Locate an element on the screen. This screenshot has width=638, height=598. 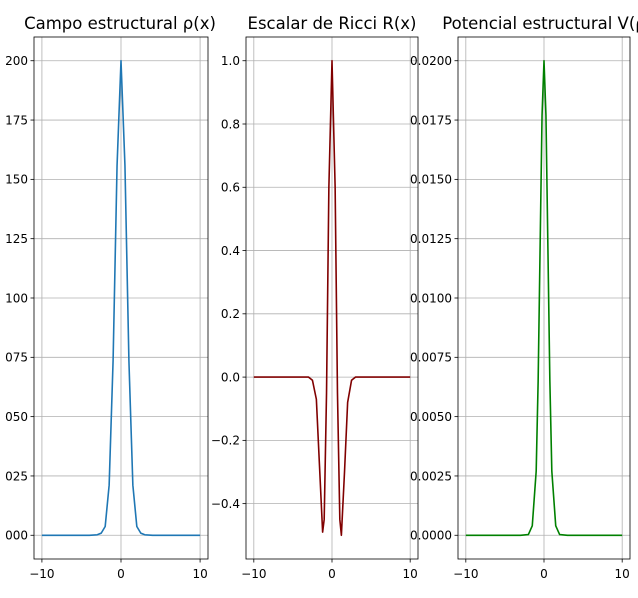
y-tick-label: 000 is located at coordinates (16, 536).